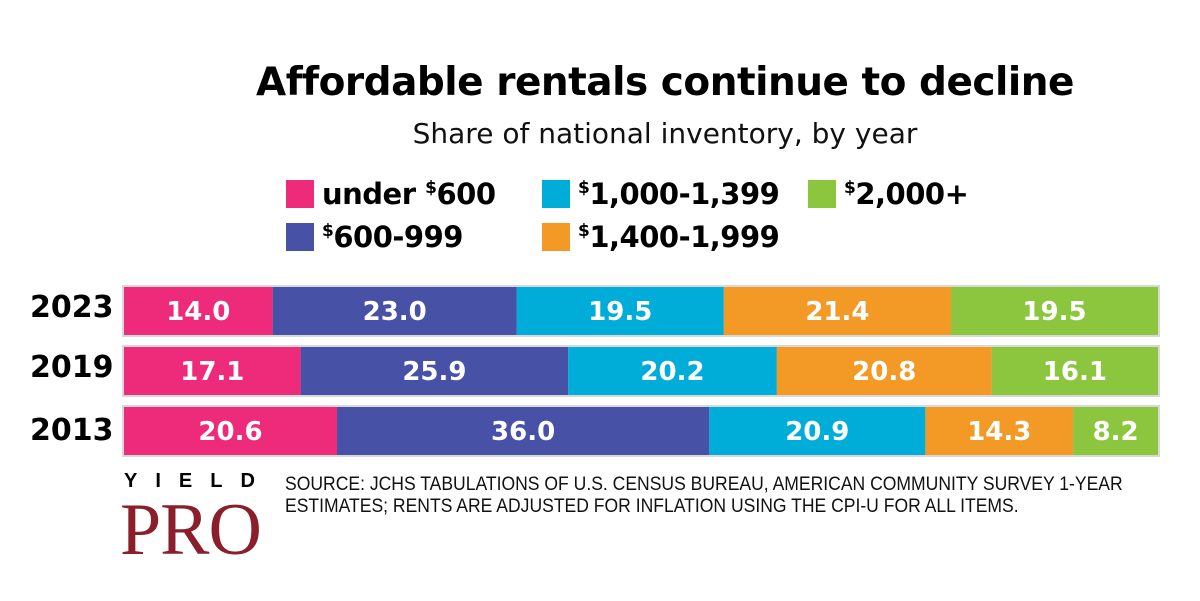 Image resolution: width=1200 pixels, height=601 pixels. I want to click on legend-item-2000-plus: $2,000+, so click(888, 194).